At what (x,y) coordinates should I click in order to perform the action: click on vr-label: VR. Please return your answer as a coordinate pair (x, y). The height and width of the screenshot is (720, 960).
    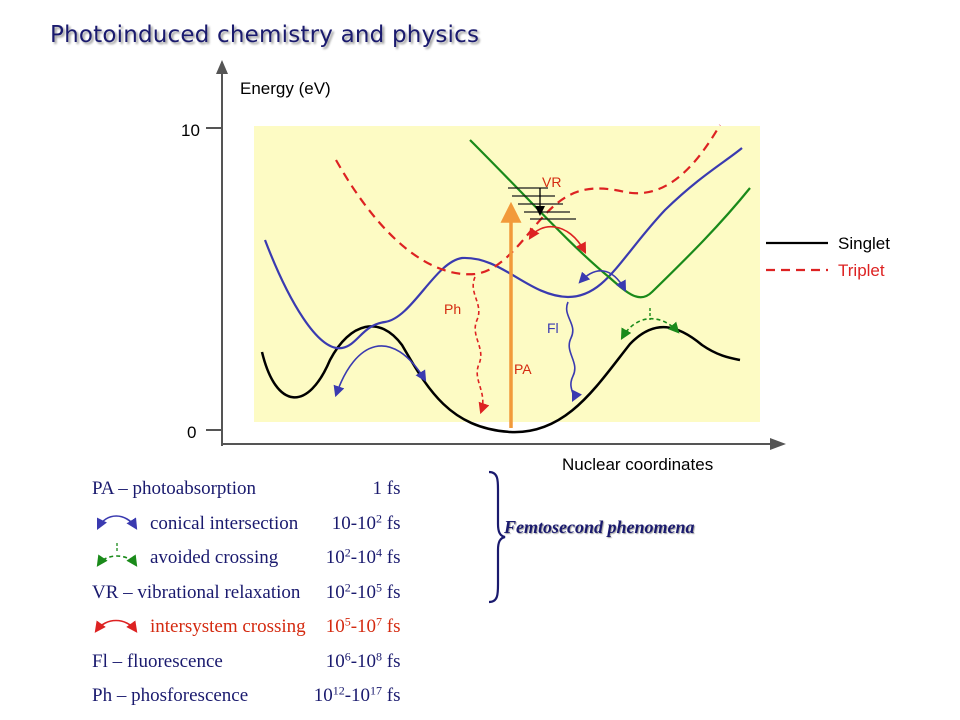
    Looking at the image, I should click on (551, 182).